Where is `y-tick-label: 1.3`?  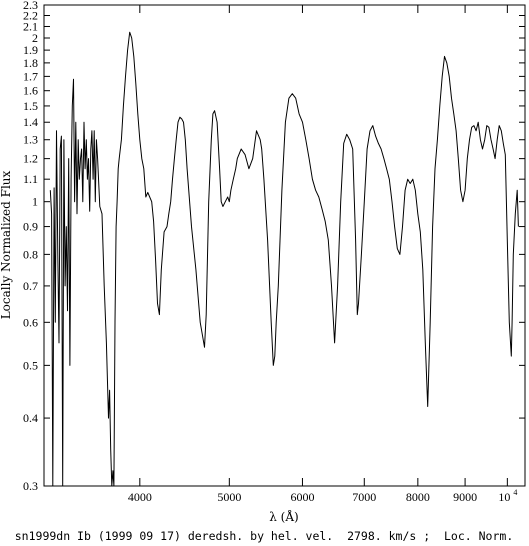
y-tick-label: 1.3 is located at coordinates (30, 140).